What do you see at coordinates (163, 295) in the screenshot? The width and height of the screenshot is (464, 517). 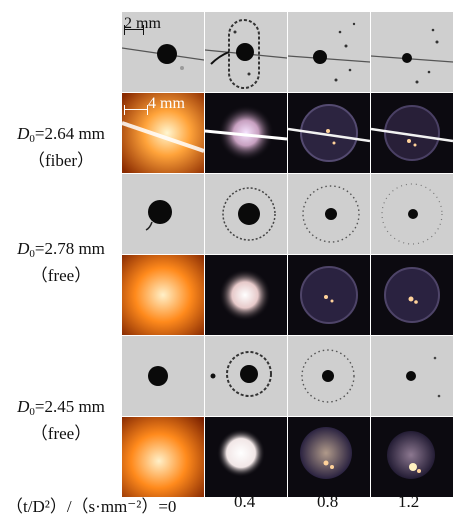 I see `flame-image-free1-t0` at bounding box center [163, 295].